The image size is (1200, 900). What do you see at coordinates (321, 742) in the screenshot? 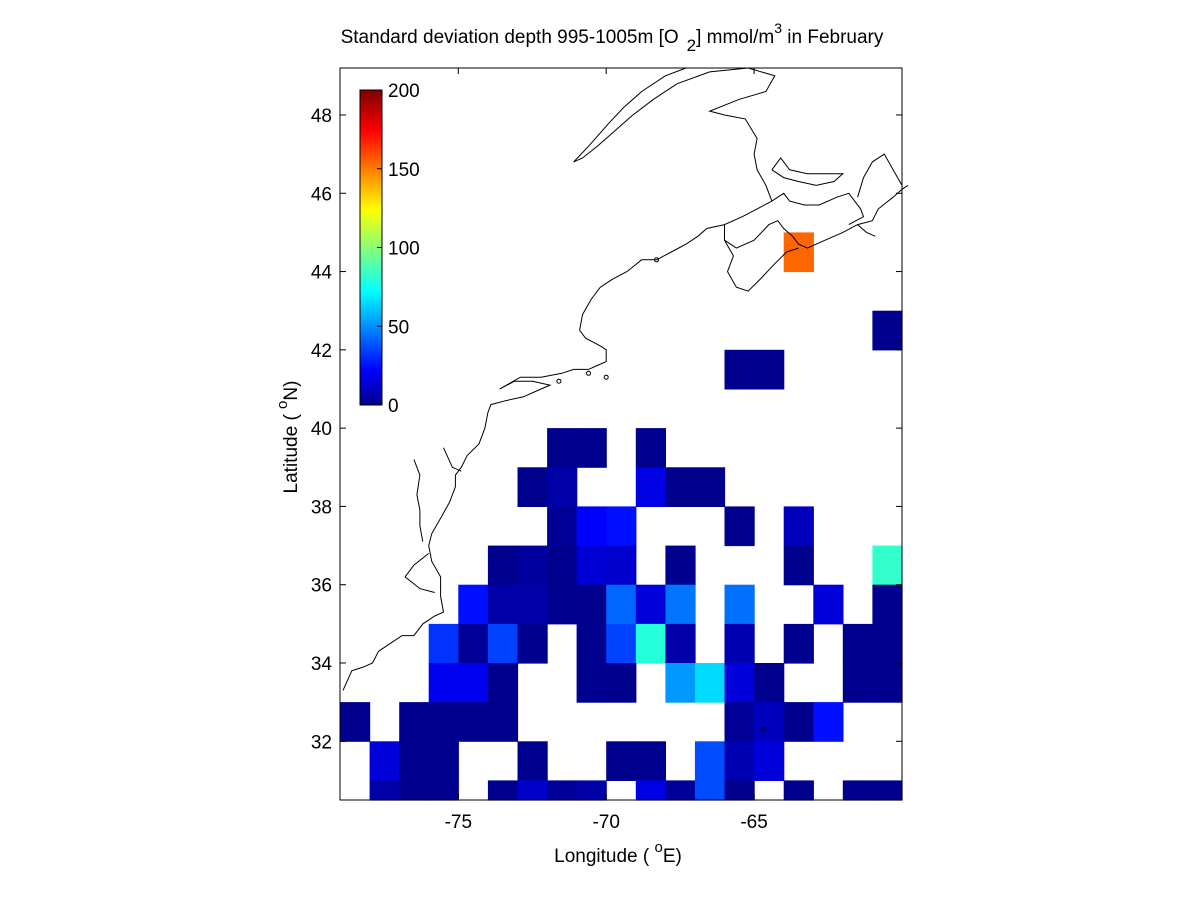
I see `y-tick-label: 32` at bounding box center [321, 742].